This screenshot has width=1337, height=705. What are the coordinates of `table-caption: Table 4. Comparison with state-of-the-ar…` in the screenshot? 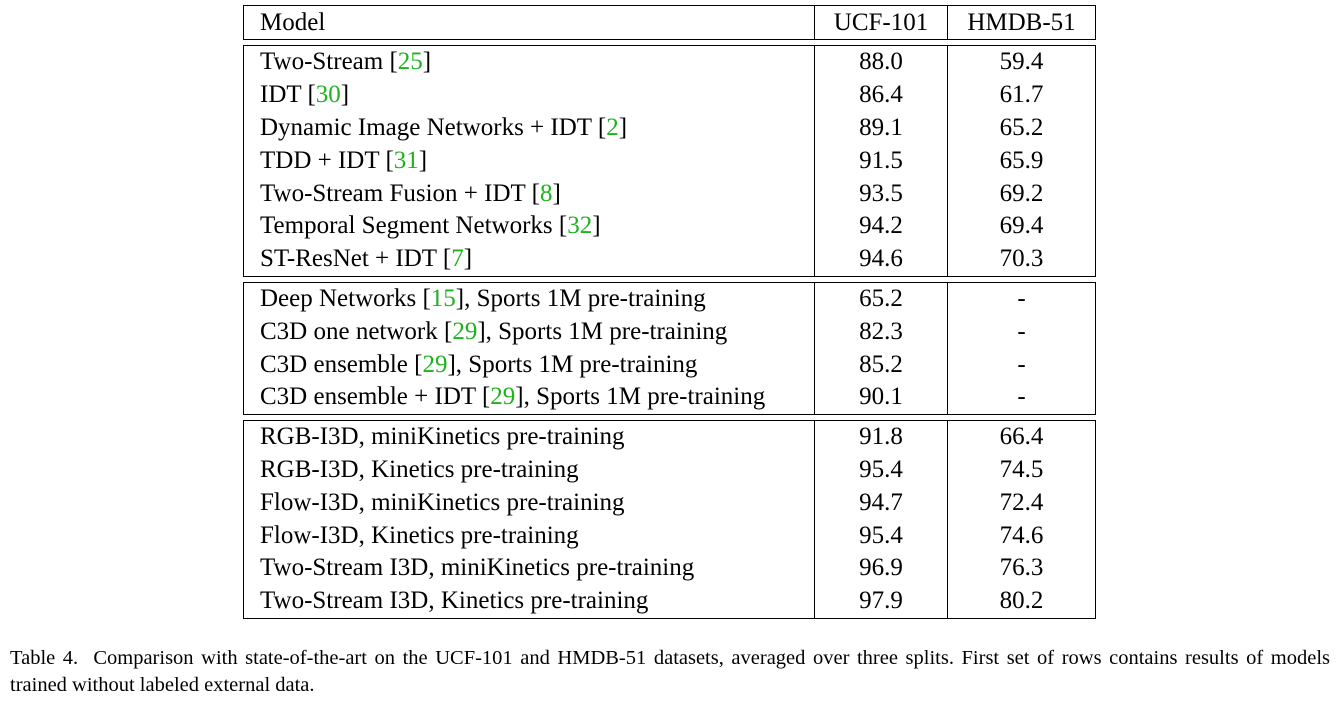 It's located at (670, 672).